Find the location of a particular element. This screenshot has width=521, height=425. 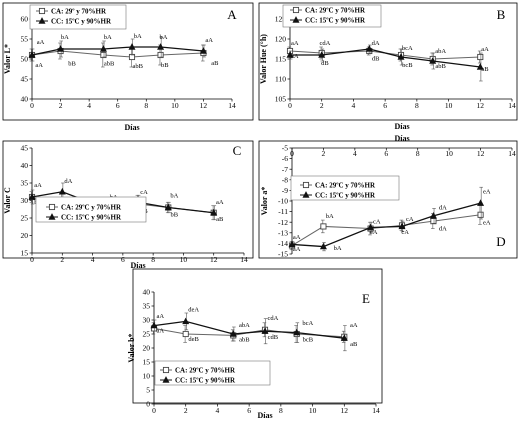

y-axis-label: Valor a* is located at coordinates (264, 201).